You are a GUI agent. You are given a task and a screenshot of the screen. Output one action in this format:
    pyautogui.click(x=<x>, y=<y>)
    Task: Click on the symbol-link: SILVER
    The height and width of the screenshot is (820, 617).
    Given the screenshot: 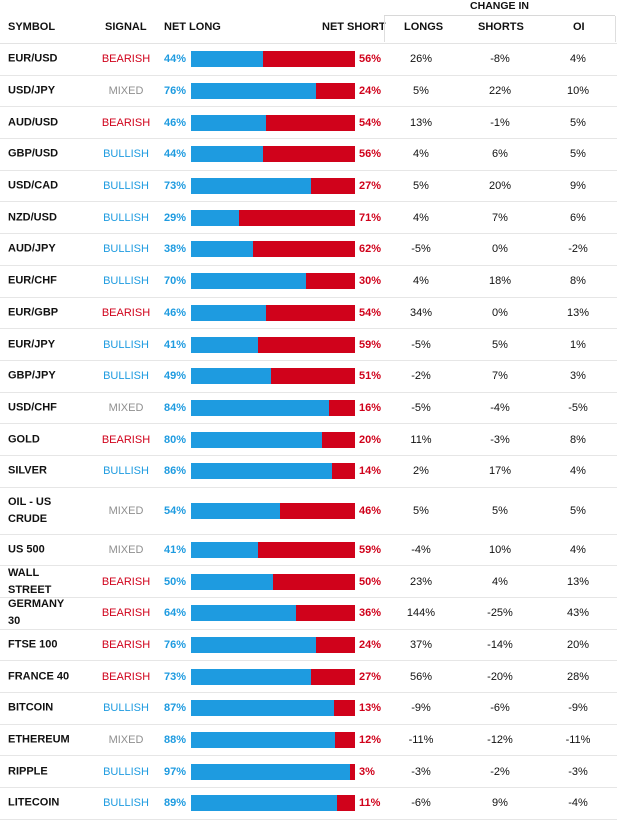 What is the action you would take?
    pyautogui.click(x=27, y=470)
    